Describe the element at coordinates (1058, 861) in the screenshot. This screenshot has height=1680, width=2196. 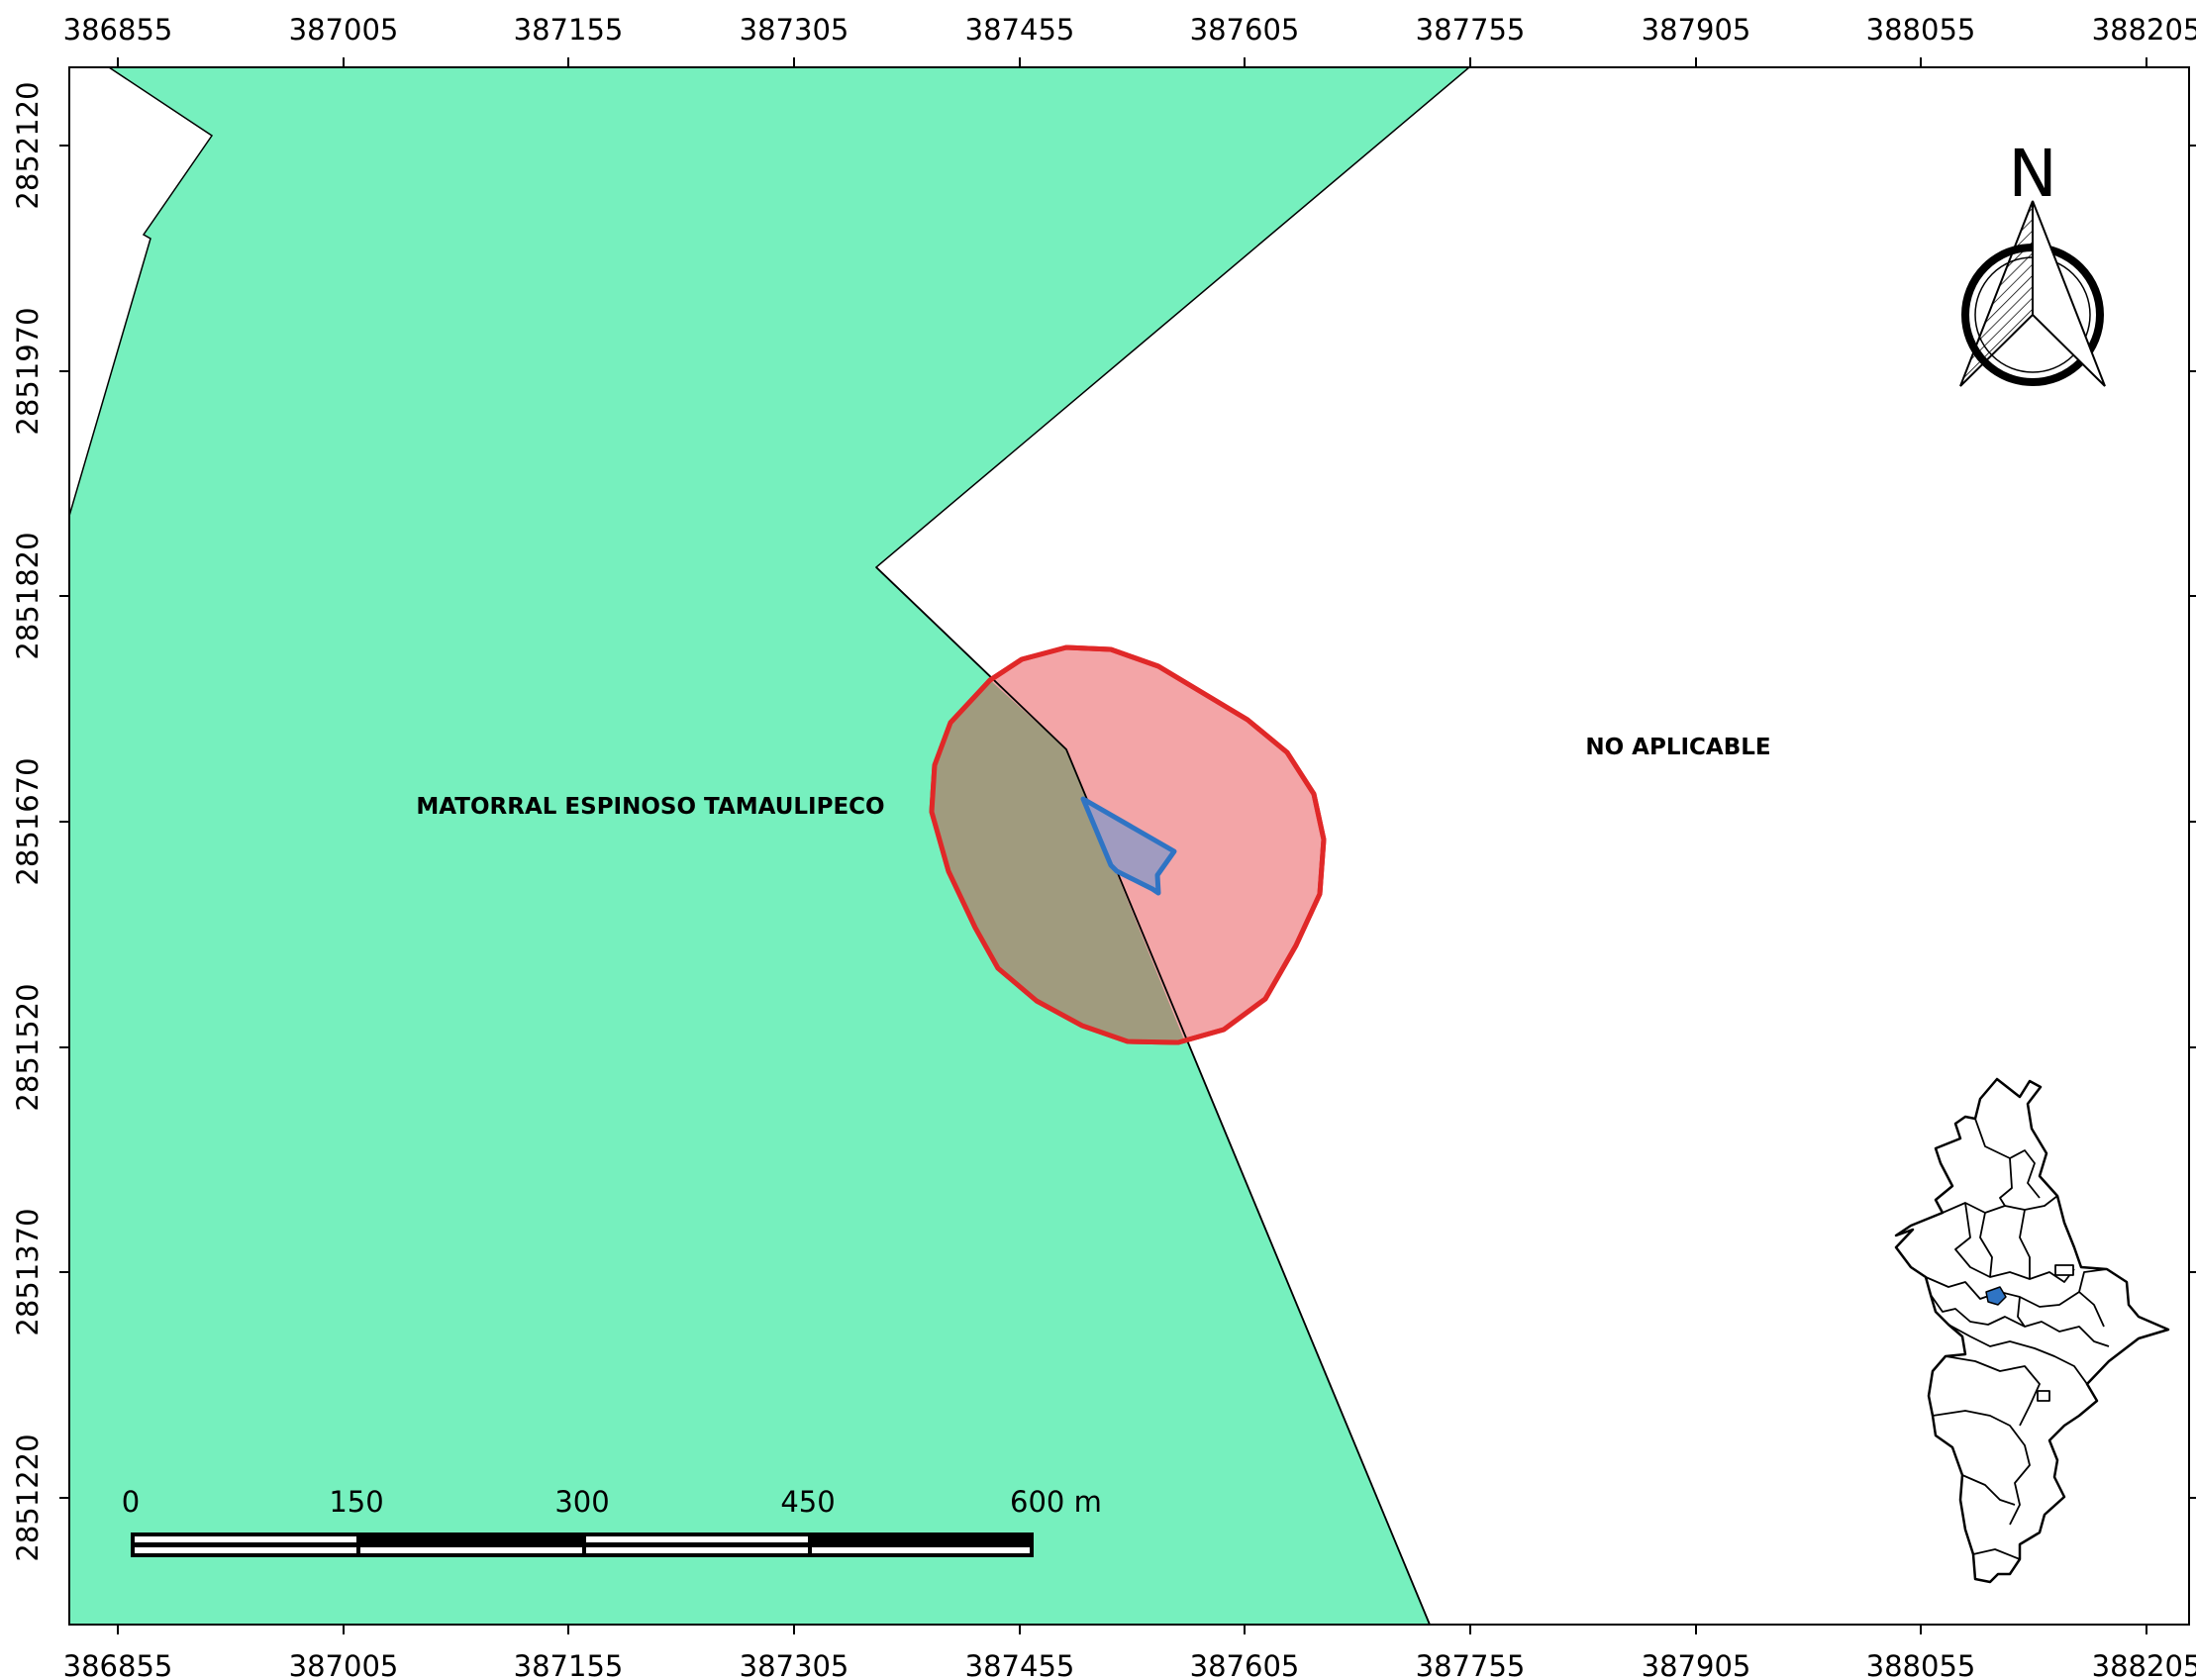
I see `overlap-zone` at that location.